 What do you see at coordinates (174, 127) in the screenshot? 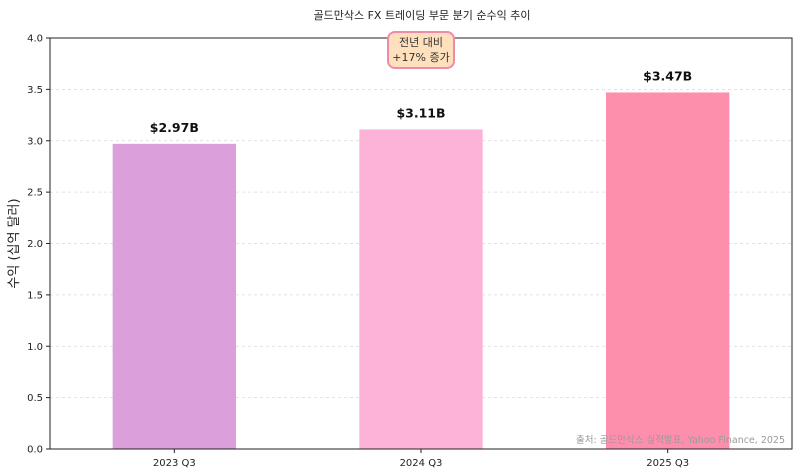
I see `bar-value-label: $2.97B` at bounding box center [174, 127].